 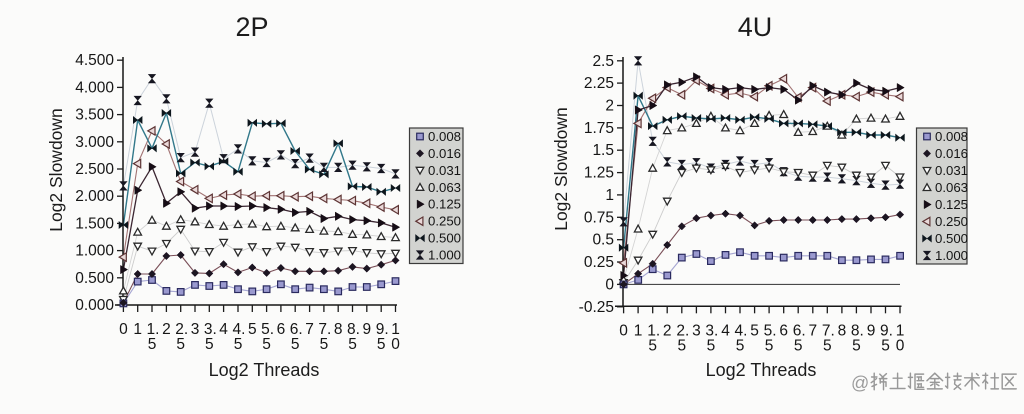 I want to click on svg-text: -0.25, so click(x=596, y=307).